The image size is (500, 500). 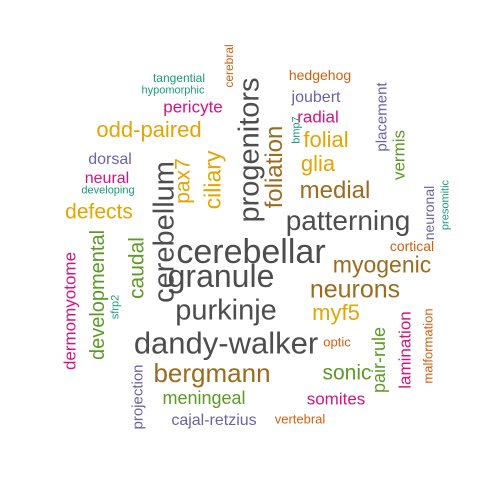 What do you see at coordinates (347, 373) in the screenshot?
I see `word-sonic: sonic` at bounding box center [347, 373].